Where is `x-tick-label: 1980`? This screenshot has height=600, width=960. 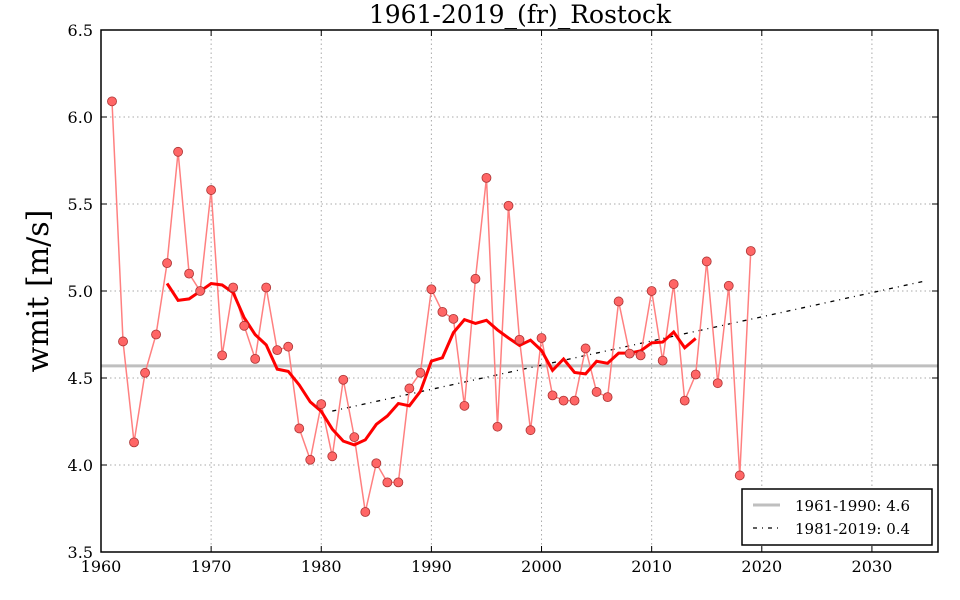 x-tick-label: 1980 is located at coordinates (321, 566).